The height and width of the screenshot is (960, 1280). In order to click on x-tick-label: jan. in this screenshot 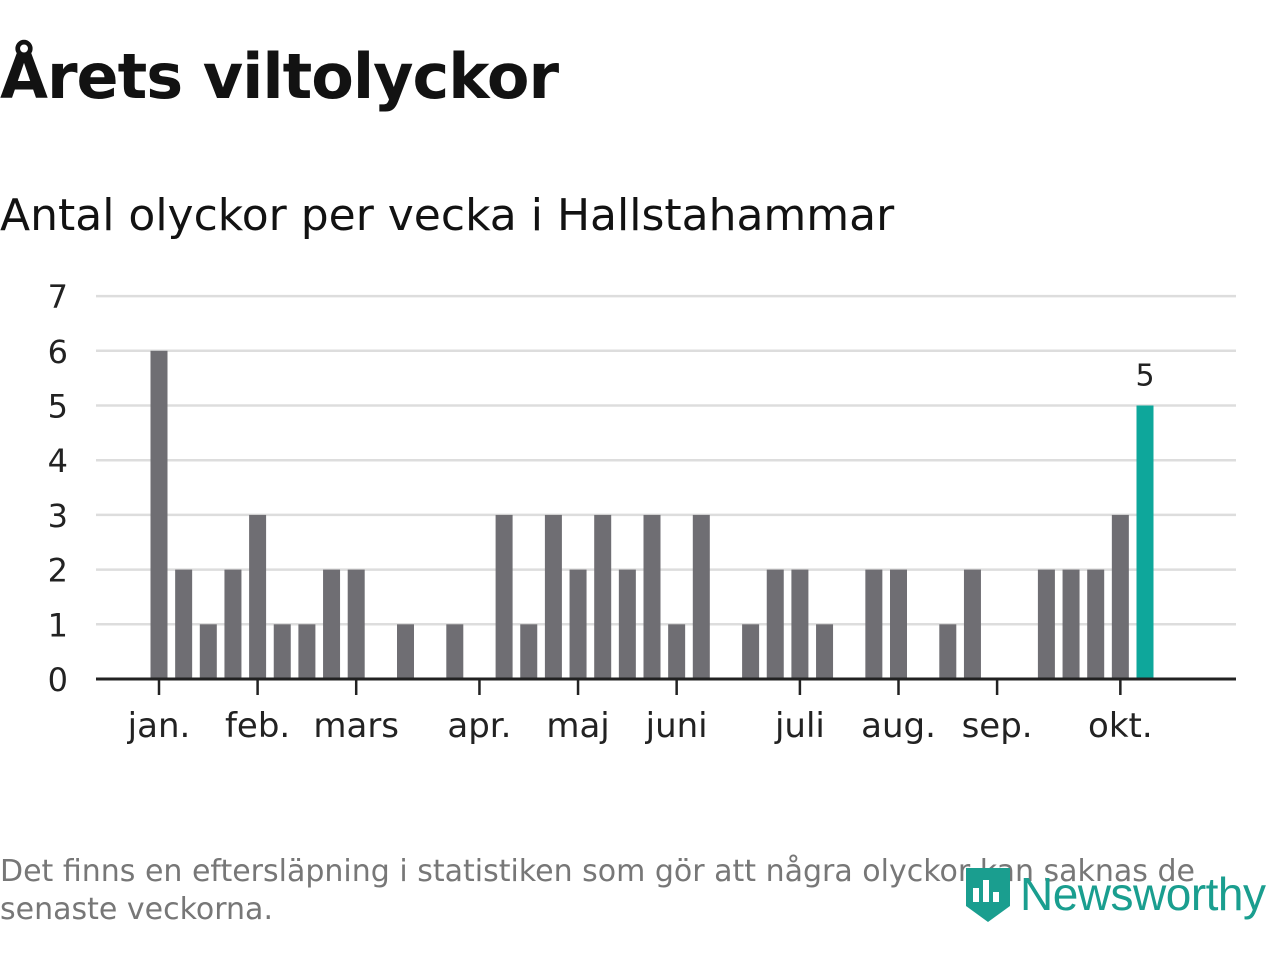, I will do `click(159, 726)`.